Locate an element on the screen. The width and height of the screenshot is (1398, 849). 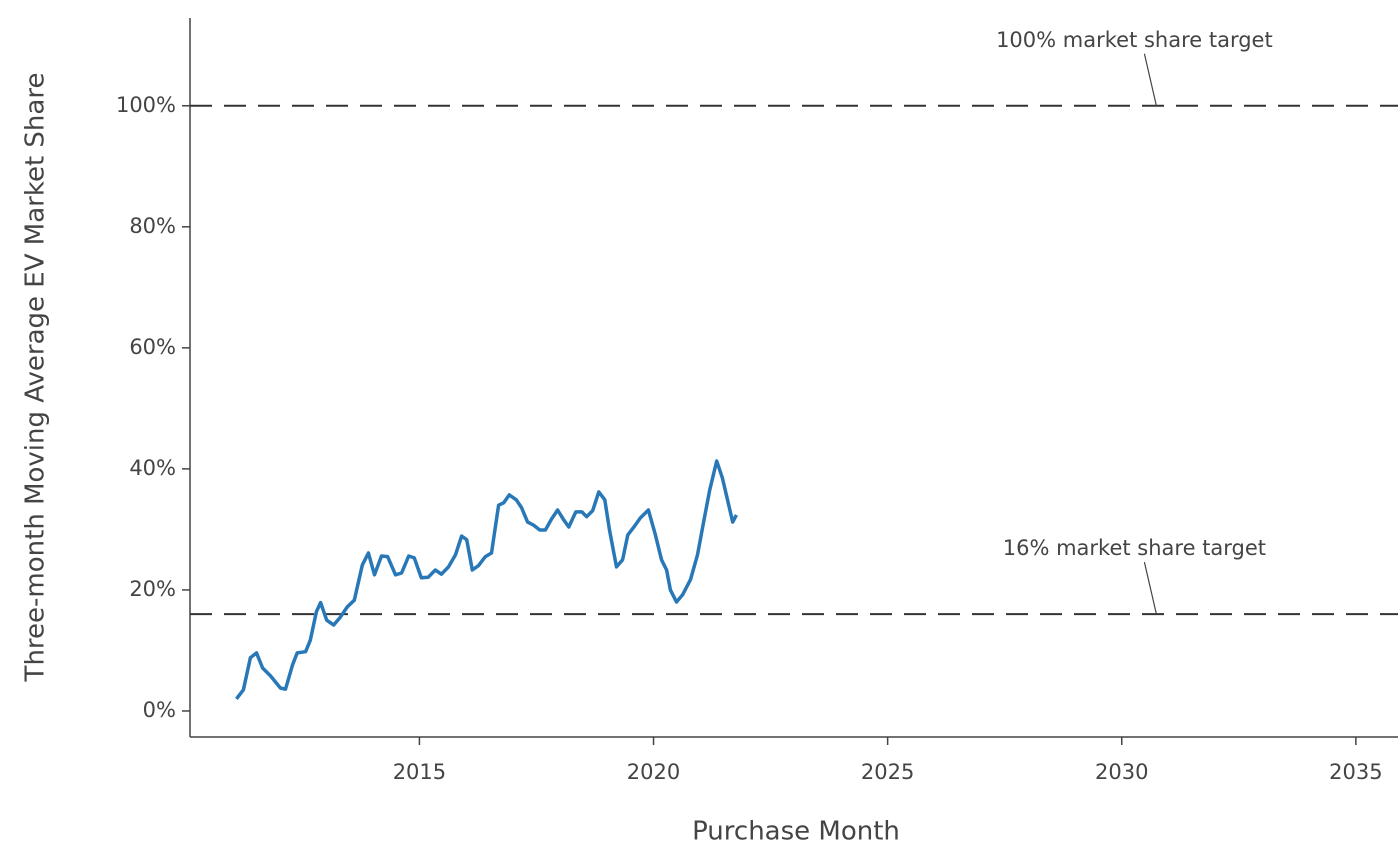
y-tick-label: 40% is located at coordinates (152, 468).